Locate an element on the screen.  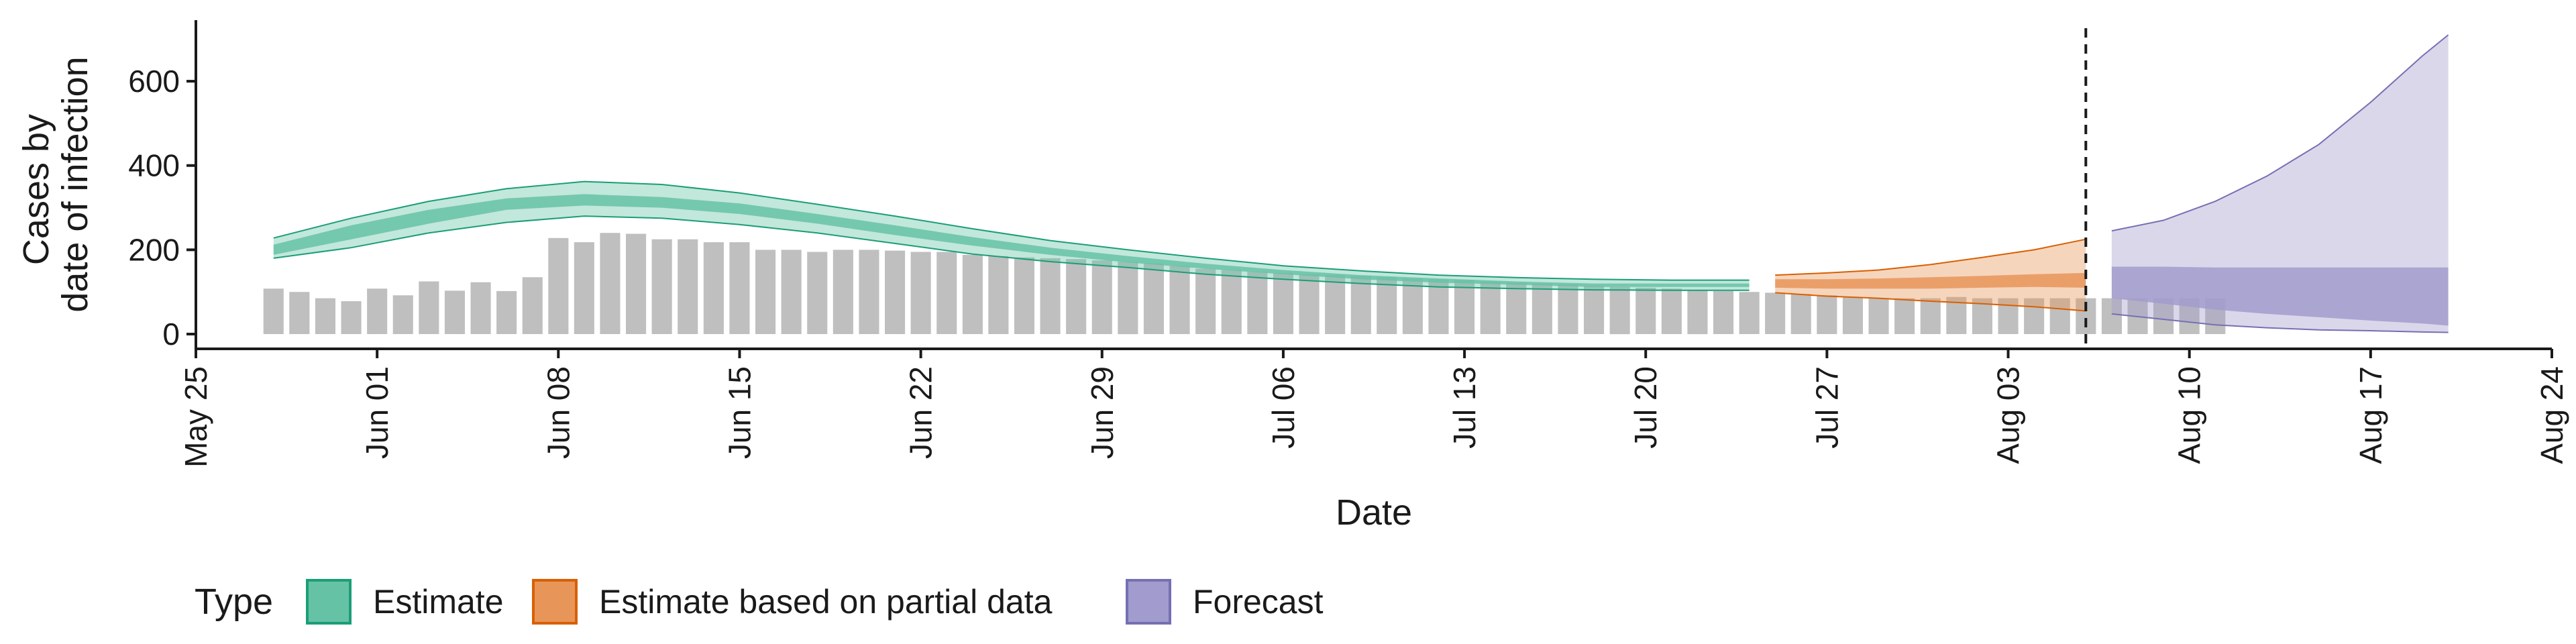
x-axis-title: Date is located at coordinates (1374, 512).